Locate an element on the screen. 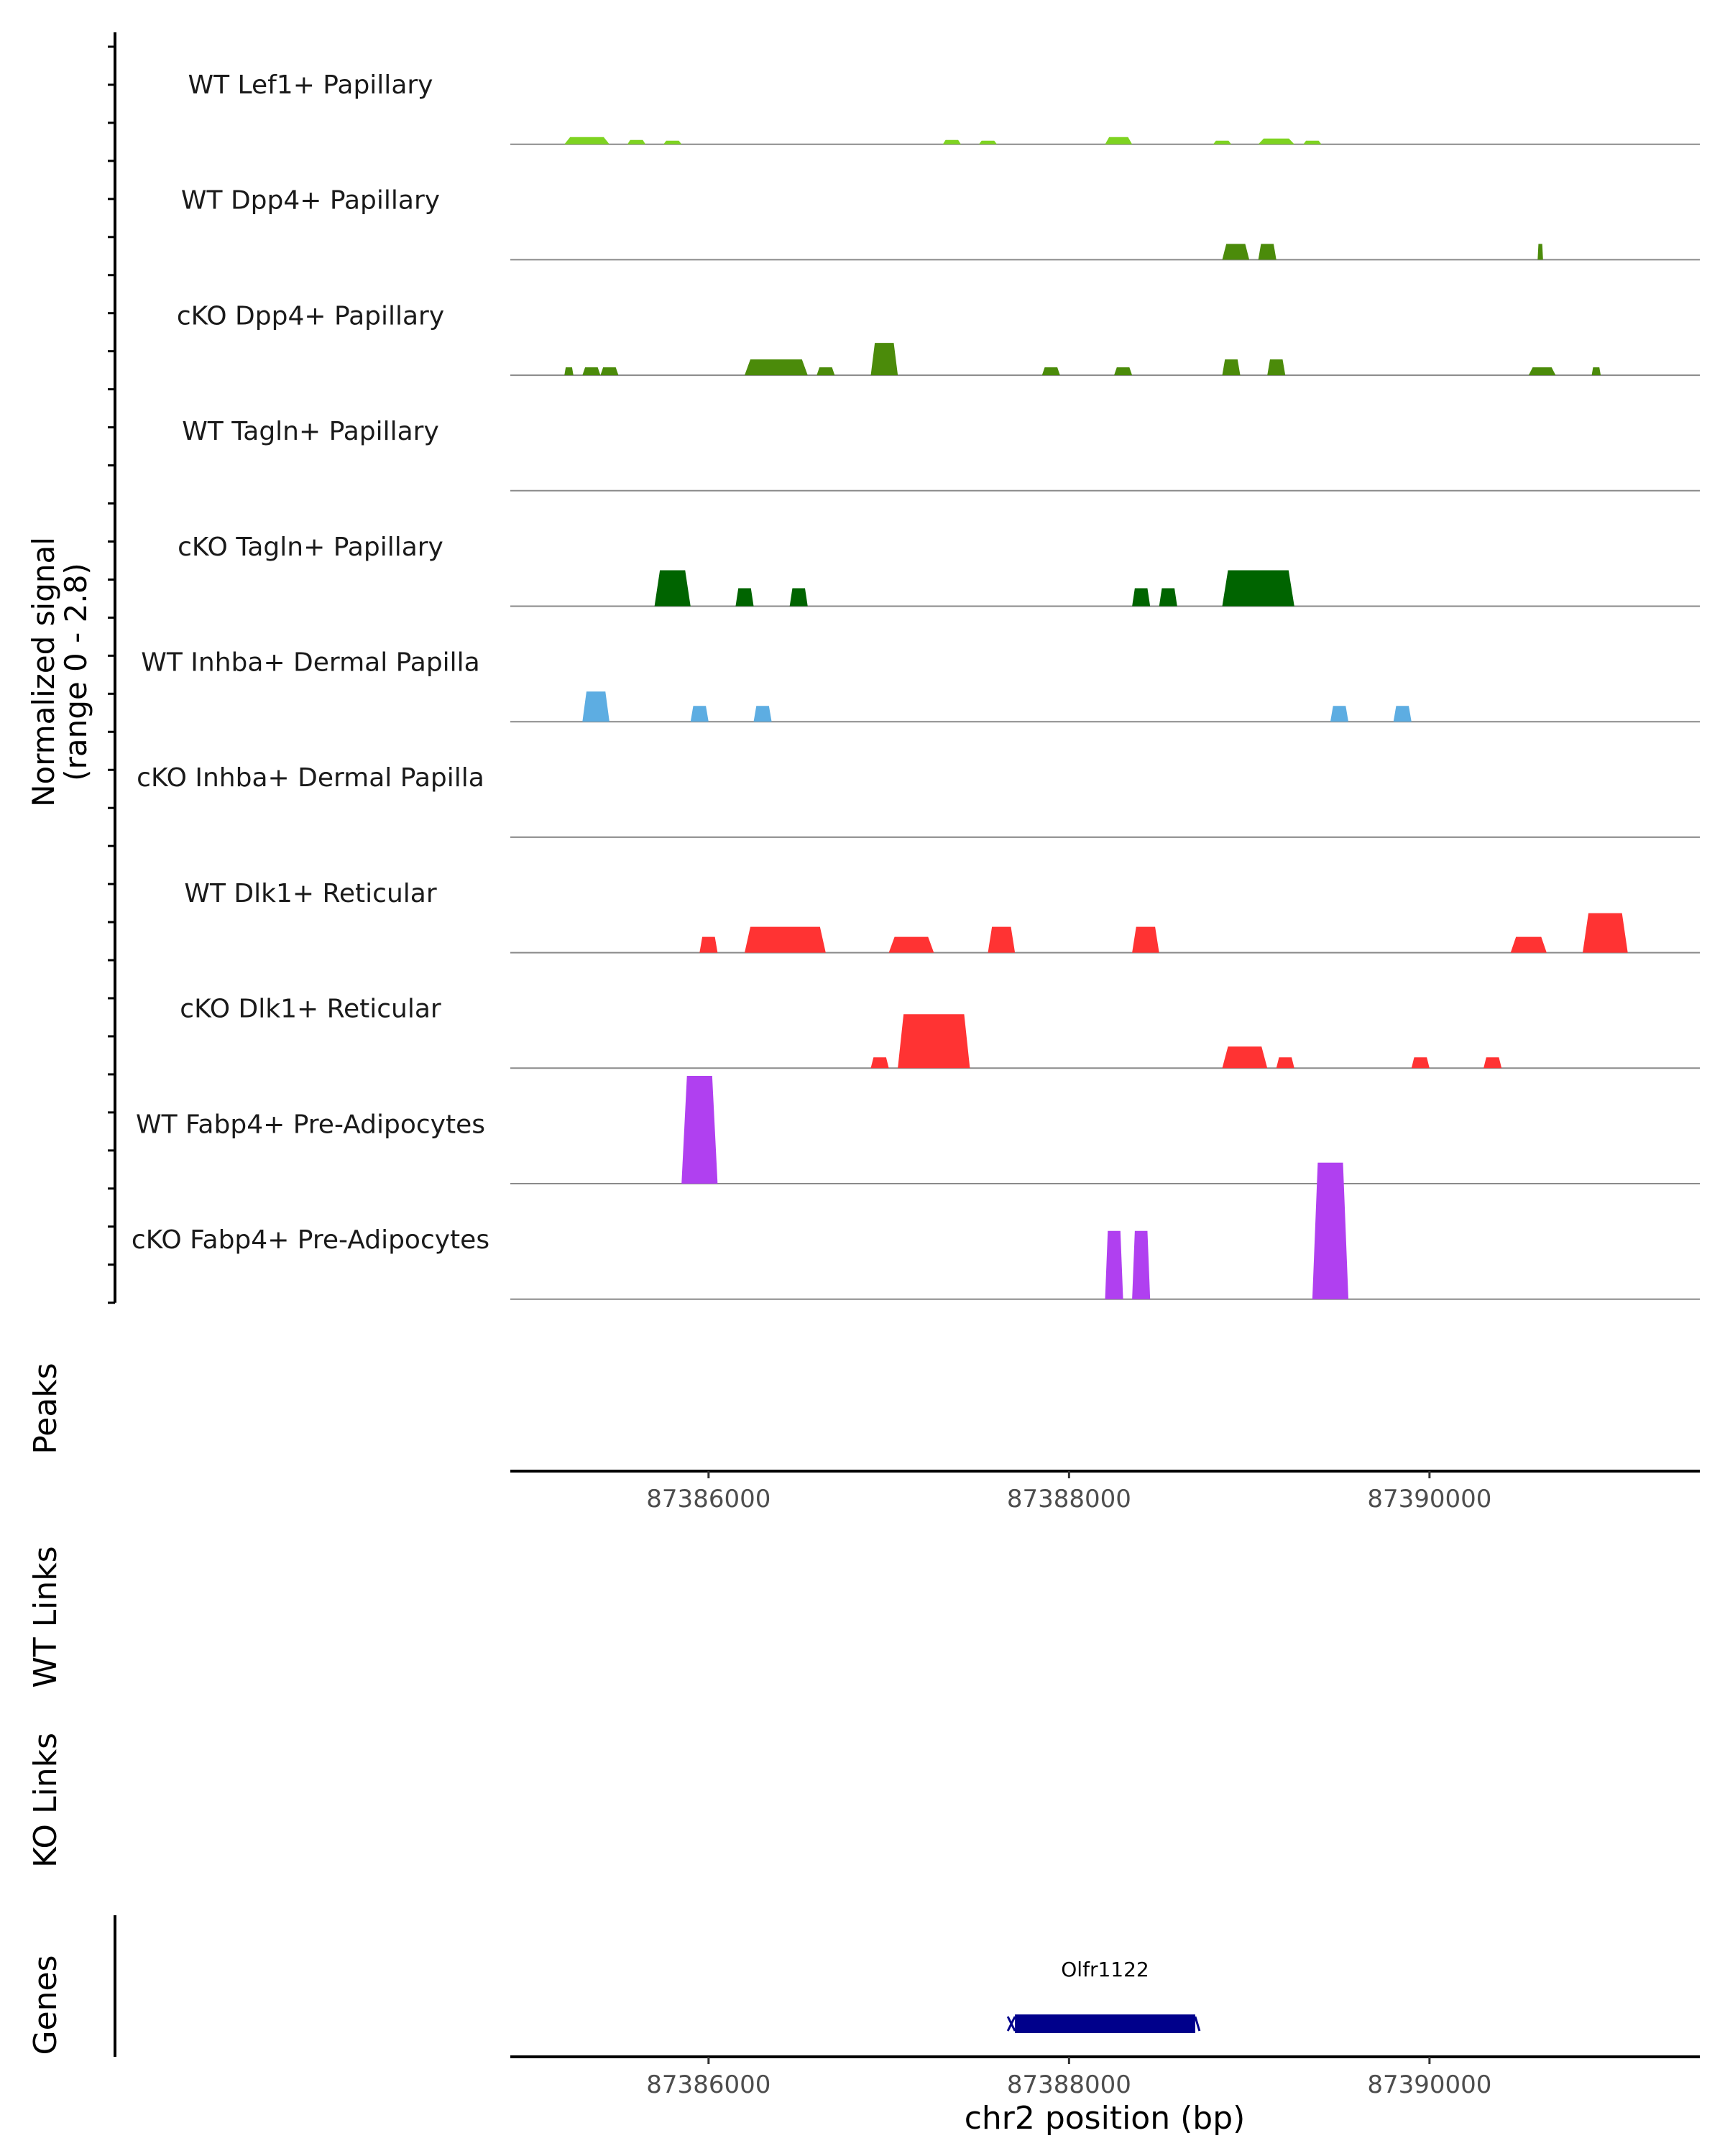 The image size is (1725, 2156). wt-links-track-label: WT Links is located at coordinates (45, 1617).